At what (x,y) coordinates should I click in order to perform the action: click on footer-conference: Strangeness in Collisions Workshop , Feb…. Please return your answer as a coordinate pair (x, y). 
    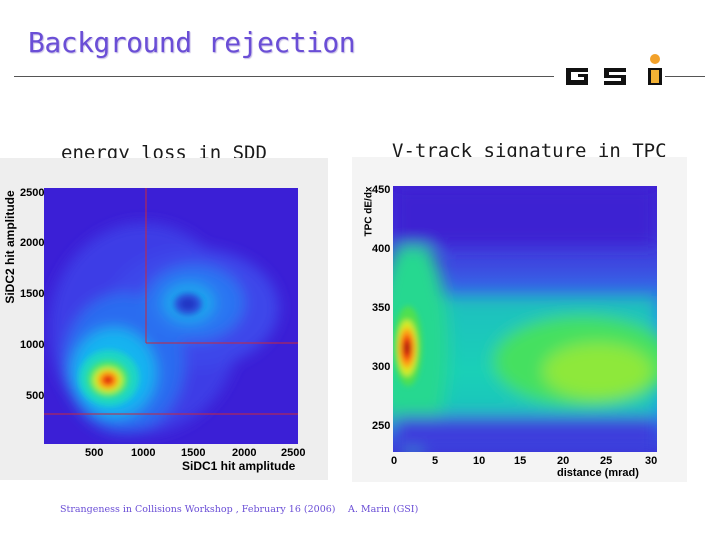
    Looking at the image, I should click on (198, 509).